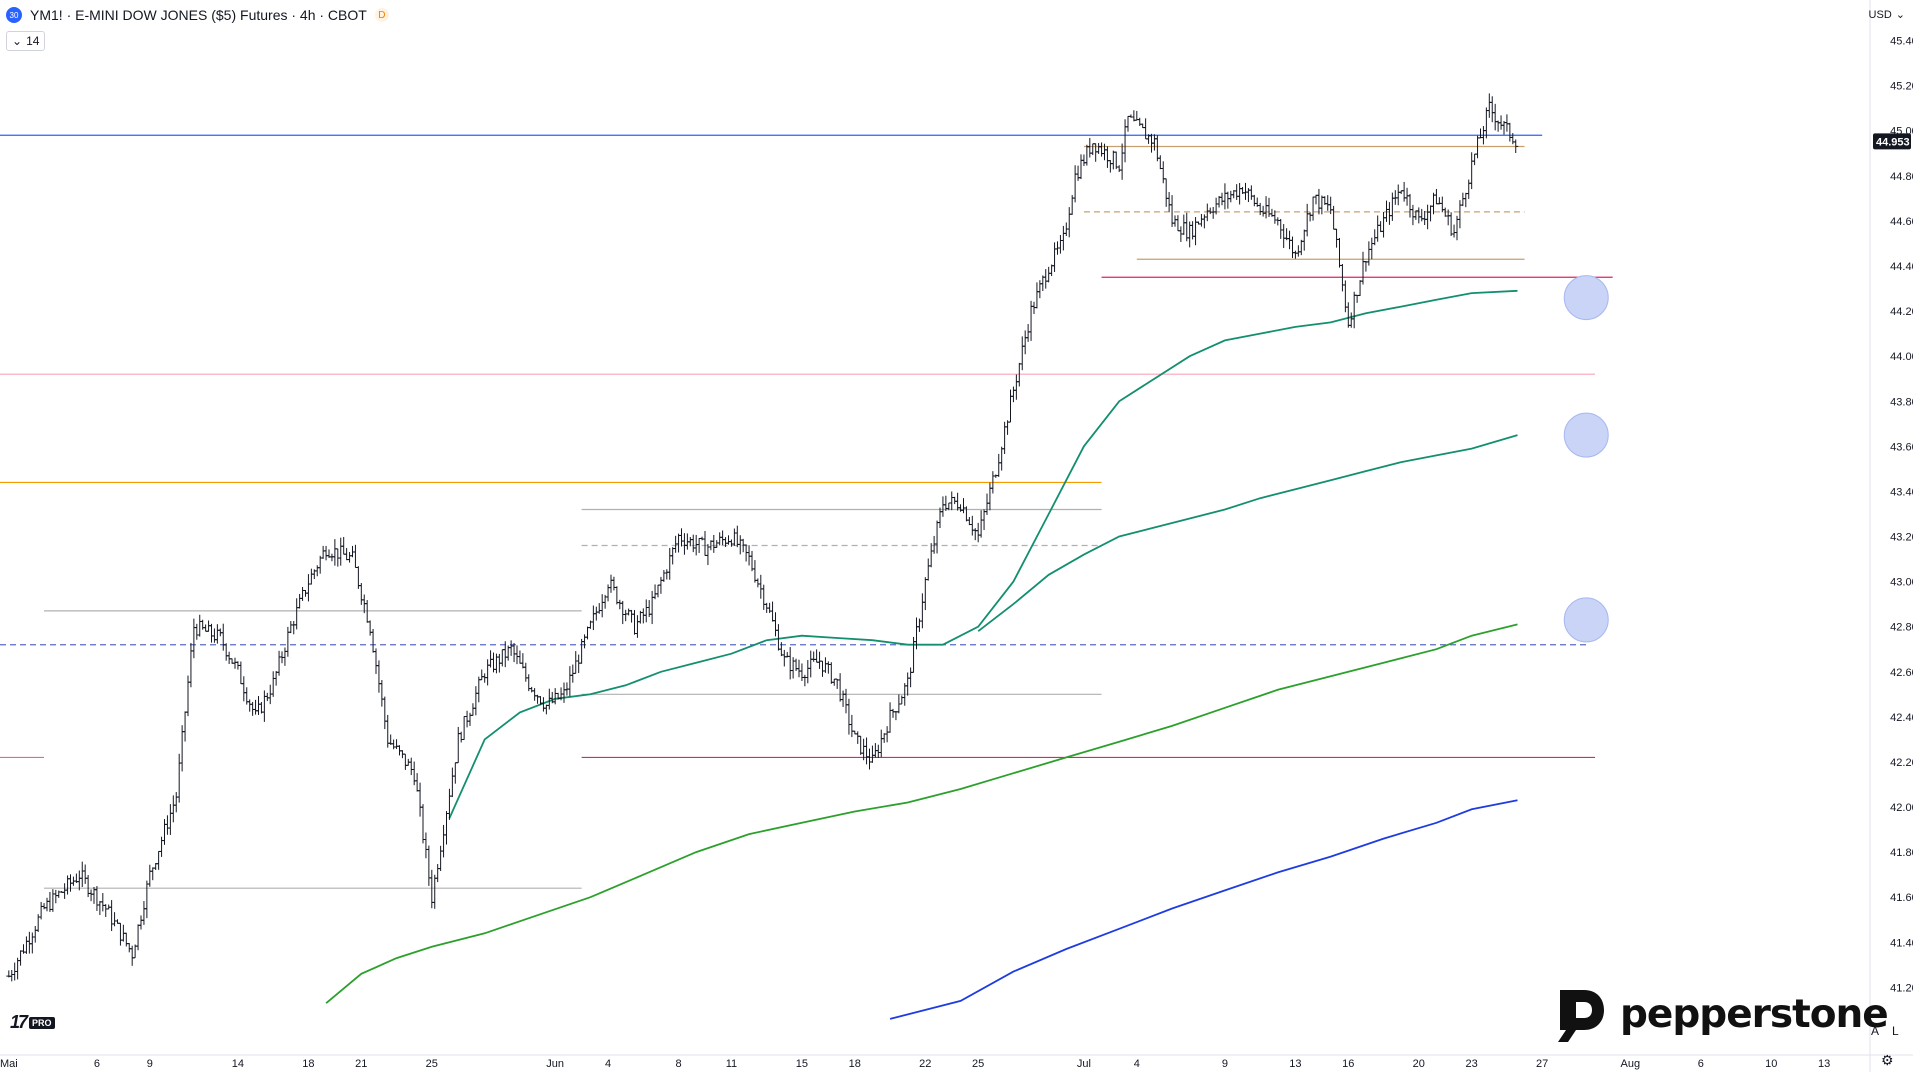 This screenshot has width=1913, height=1072. I want to click on price-tick-label: 44.800, so click(1901, 177).